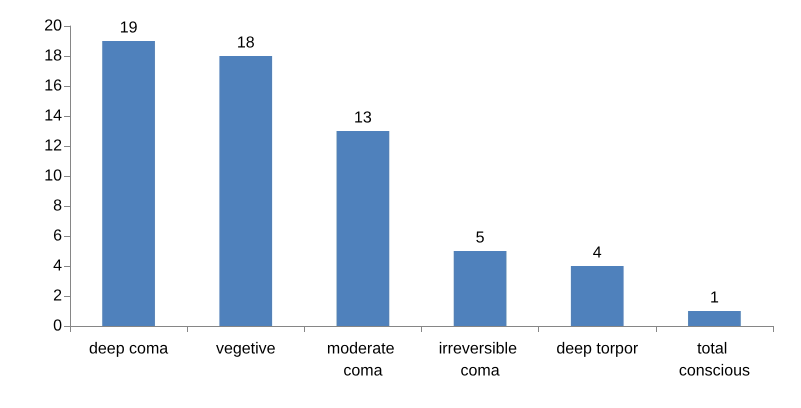  What do you see at coordinates (53, 26) in the screenshot?
I see `y-tick-label: 20` at bounding box center [53, 26].